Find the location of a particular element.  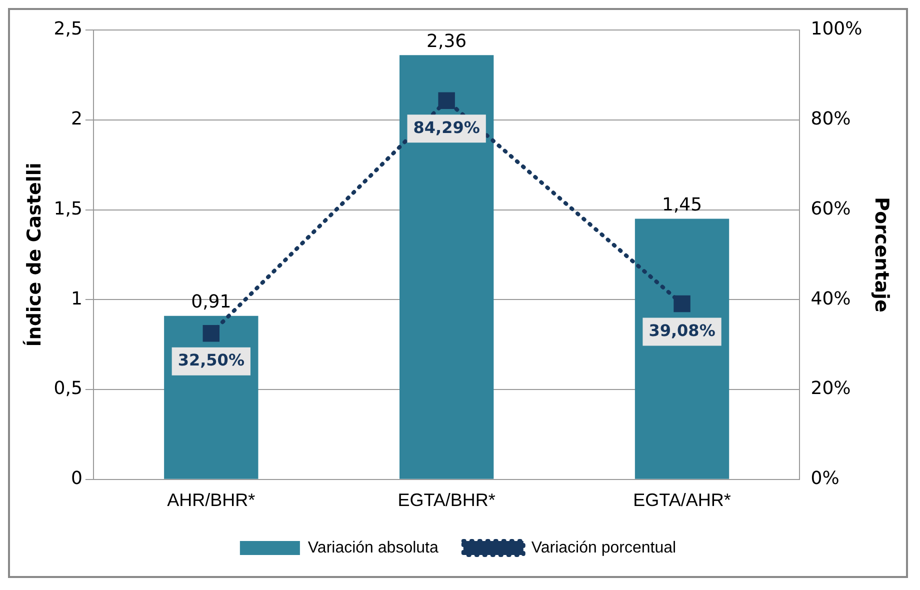

bar is located at coordinates (446, 267).